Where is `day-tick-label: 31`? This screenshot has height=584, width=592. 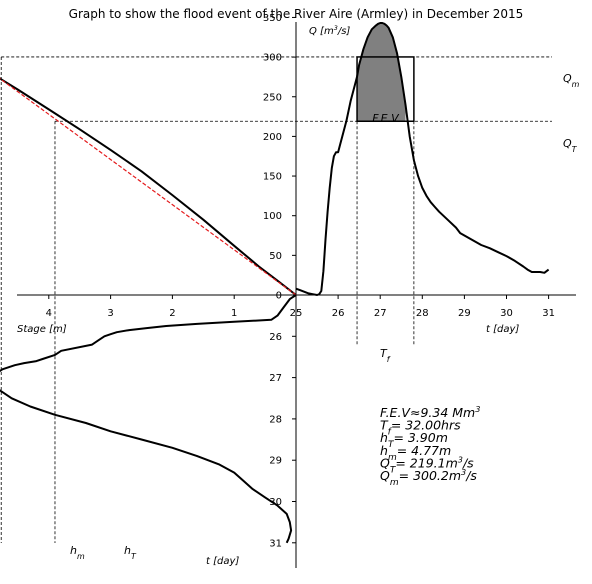
day-tick-label: 31 is located at coordinates (548, 313).